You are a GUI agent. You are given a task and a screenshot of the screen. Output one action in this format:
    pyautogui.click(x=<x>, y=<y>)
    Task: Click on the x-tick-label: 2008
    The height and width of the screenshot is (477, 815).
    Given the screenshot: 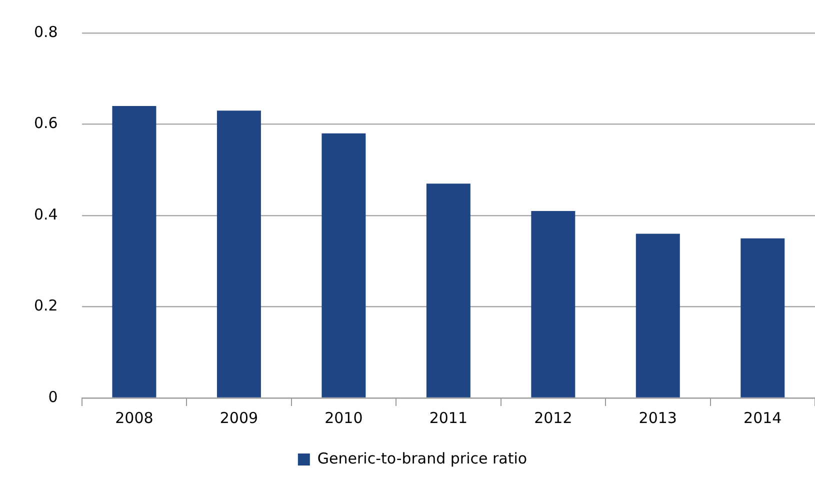 What is the action you would take?
    pyautogui.click(x=134, y=417)
    